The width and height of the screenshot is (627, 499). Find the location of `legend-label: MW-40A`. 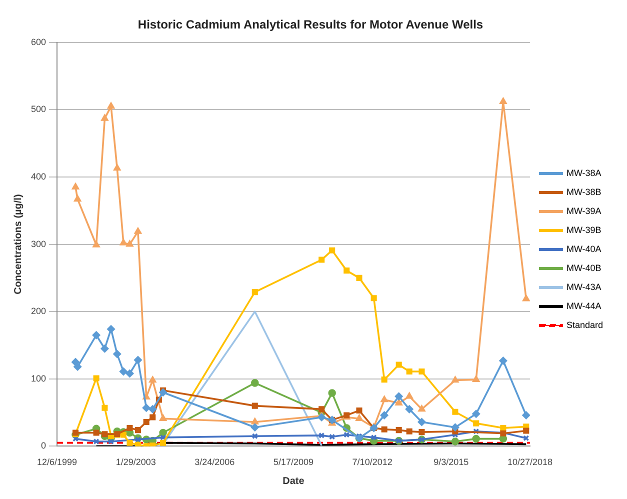

legend-label: MW-40A is located at coordinates (584, 249).